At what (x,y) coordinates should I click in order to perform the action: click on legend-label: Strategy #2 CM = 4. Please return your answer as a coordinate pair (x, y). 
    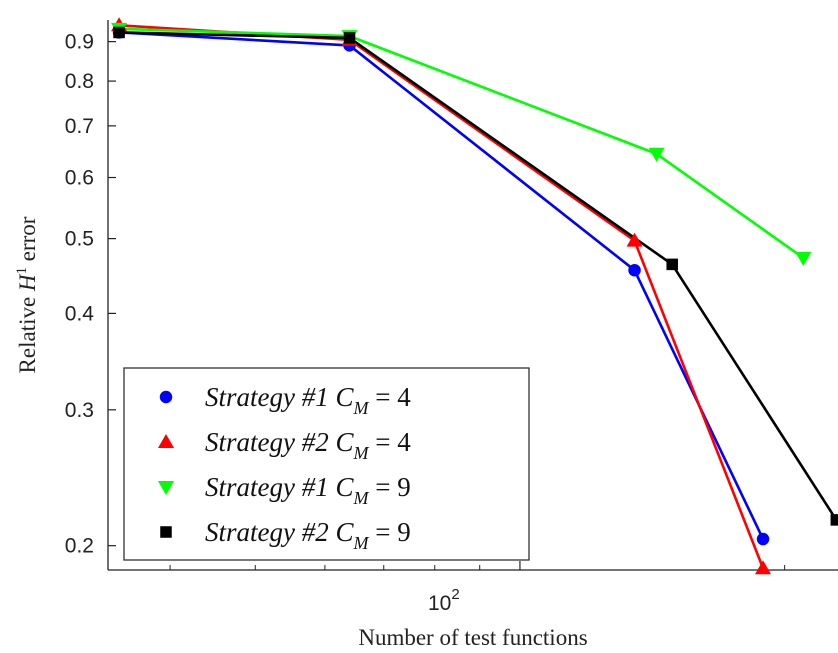
    Looking at the image, I should click on (308, 445).